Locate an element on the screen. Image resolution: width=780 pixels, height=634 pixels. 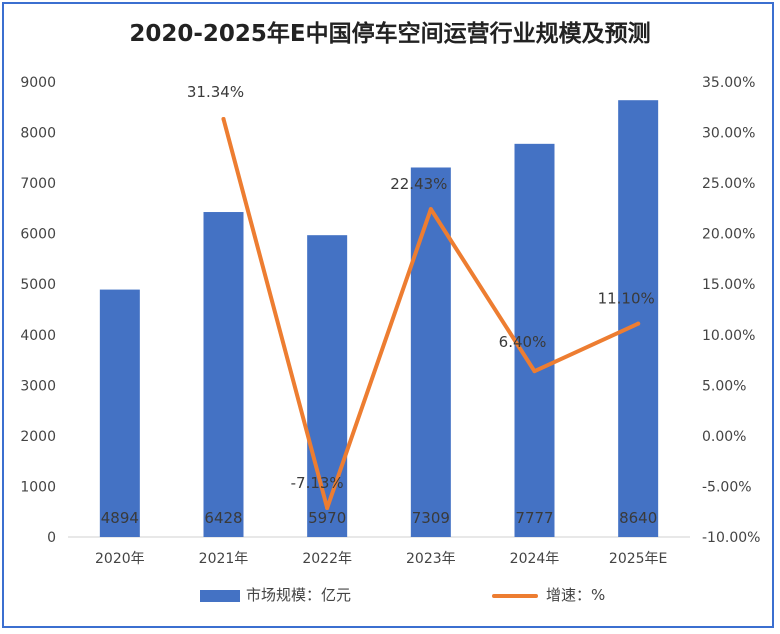
x-tick-label: 2025年E is located at coordinates (638, 559).